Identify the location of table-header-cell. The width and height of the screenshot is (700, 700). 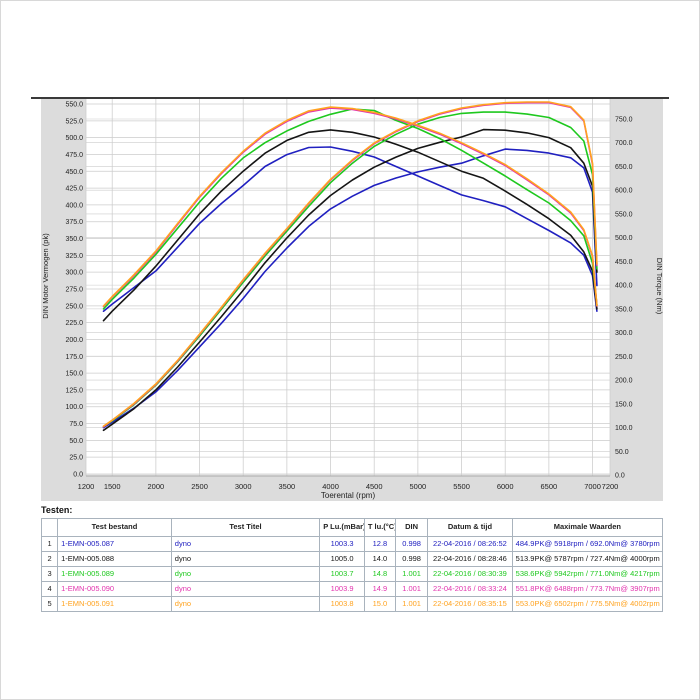
(49, 527).